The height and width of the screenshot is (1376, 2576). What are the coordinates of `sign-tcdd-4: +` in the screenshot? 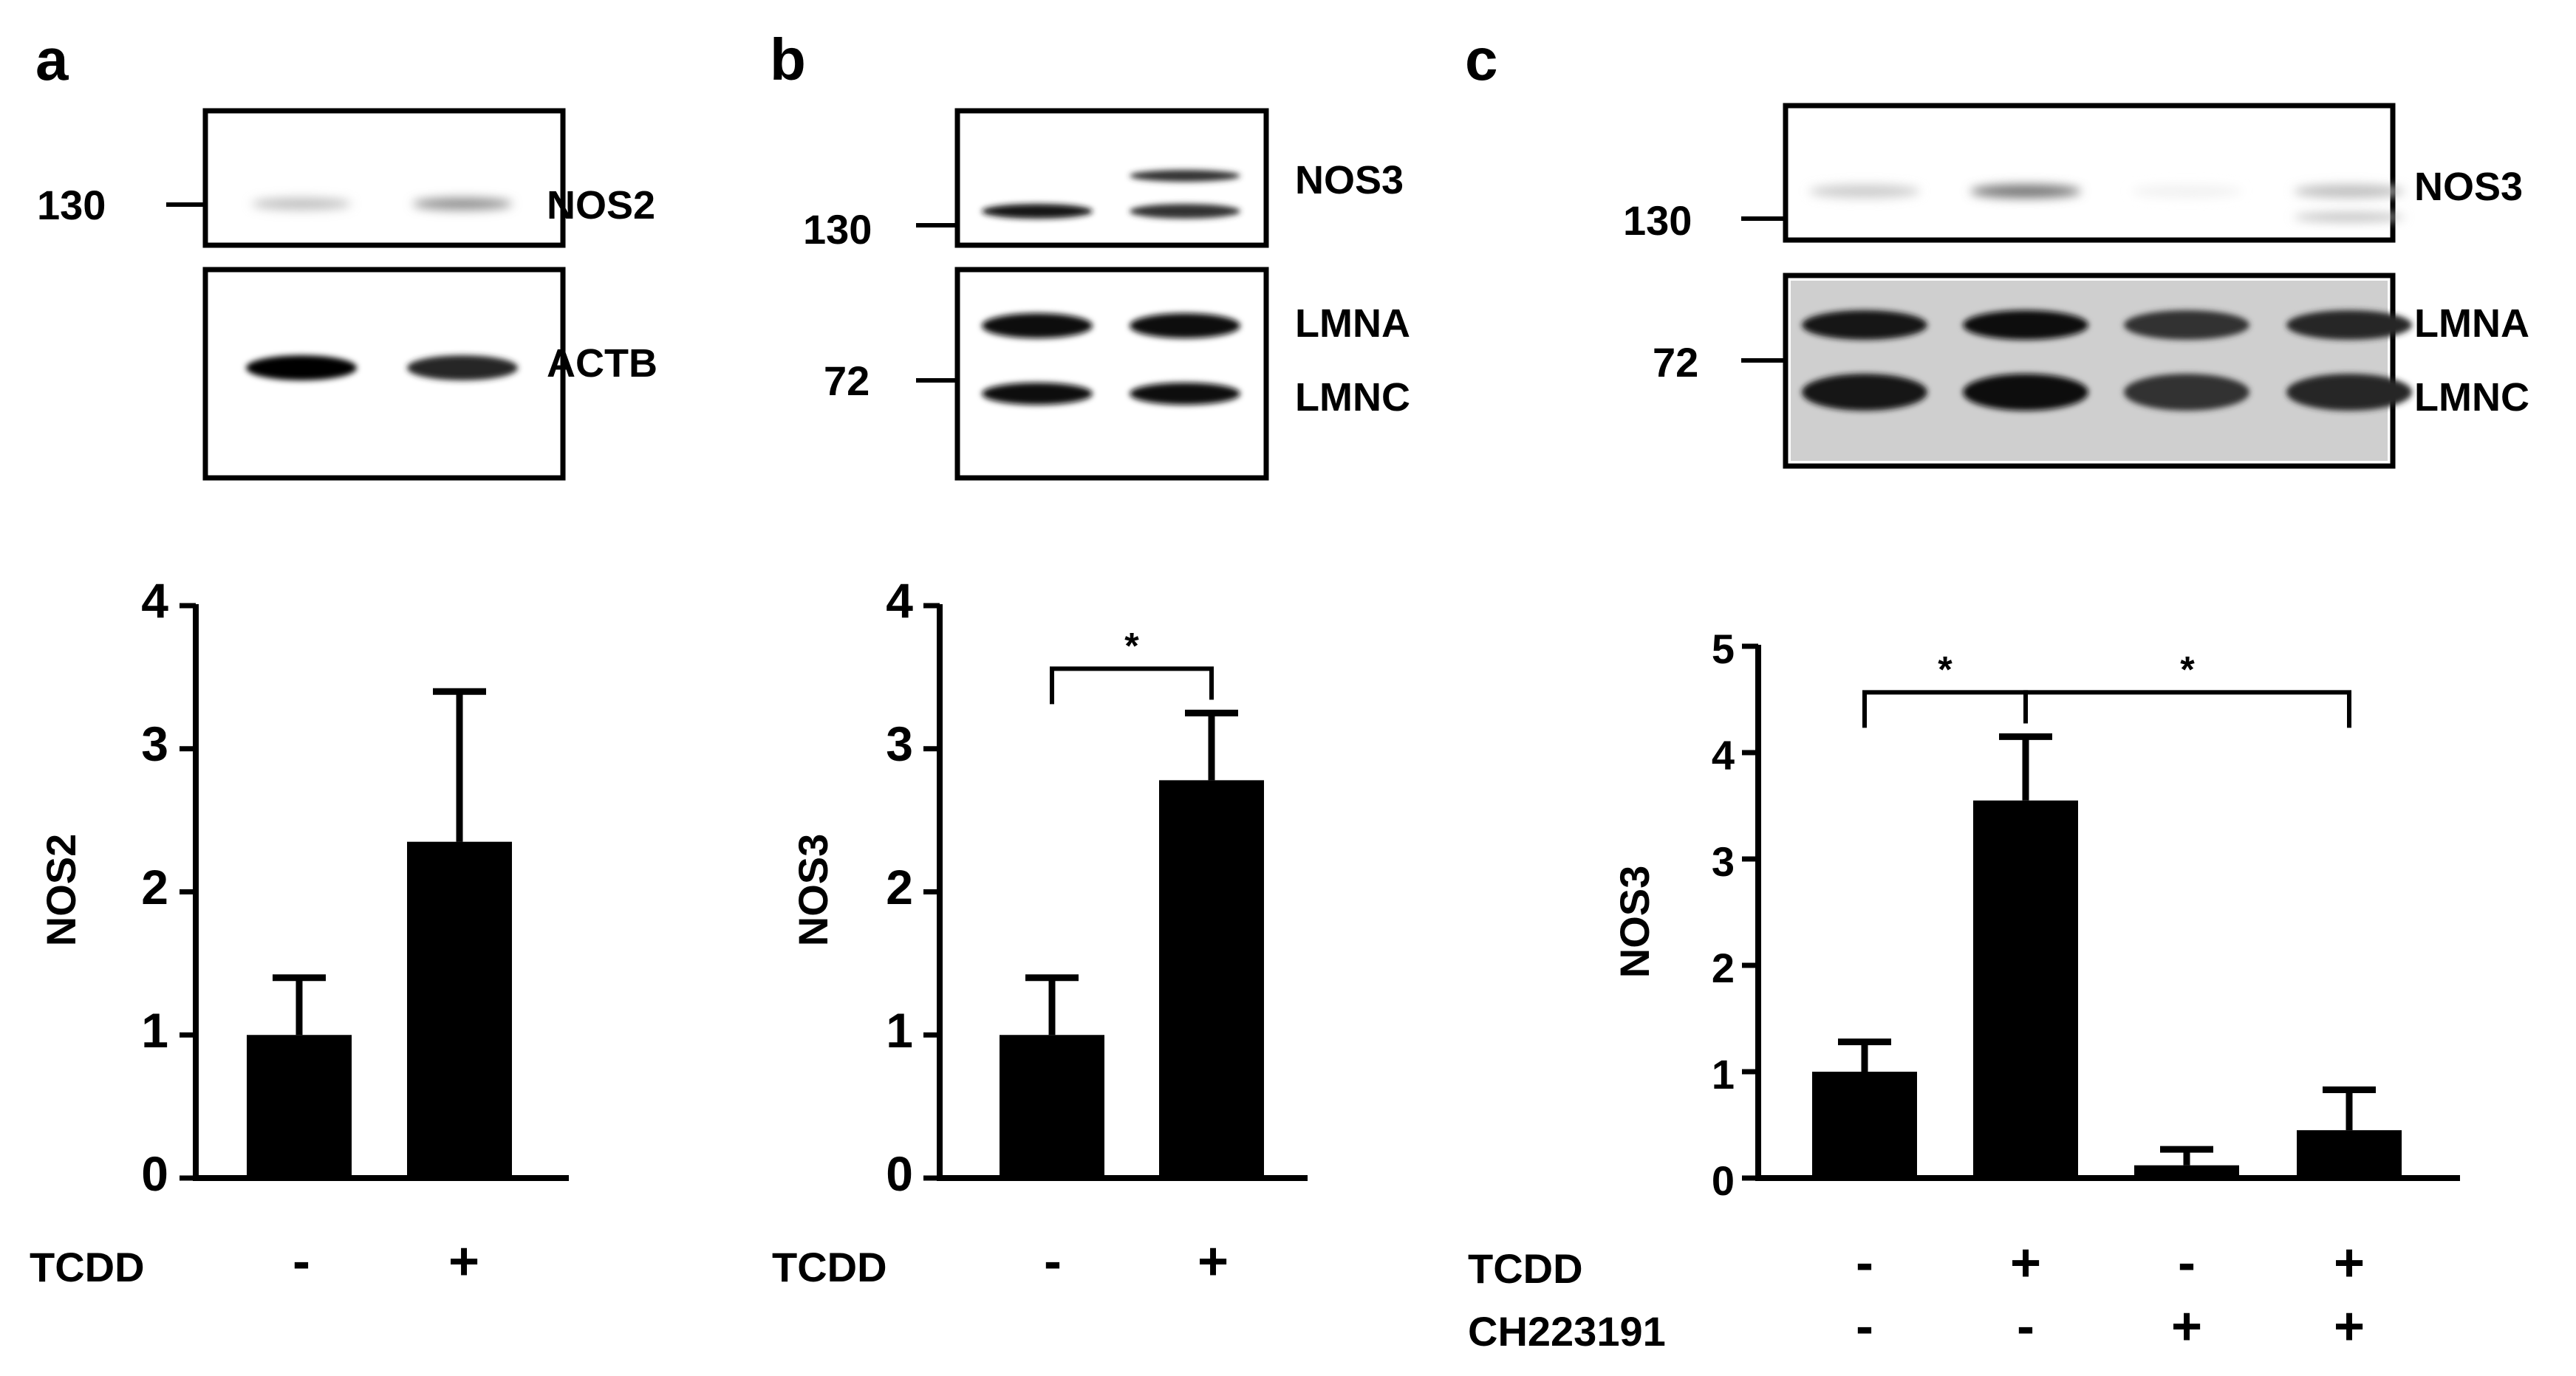 It's located at (2349, 1263).